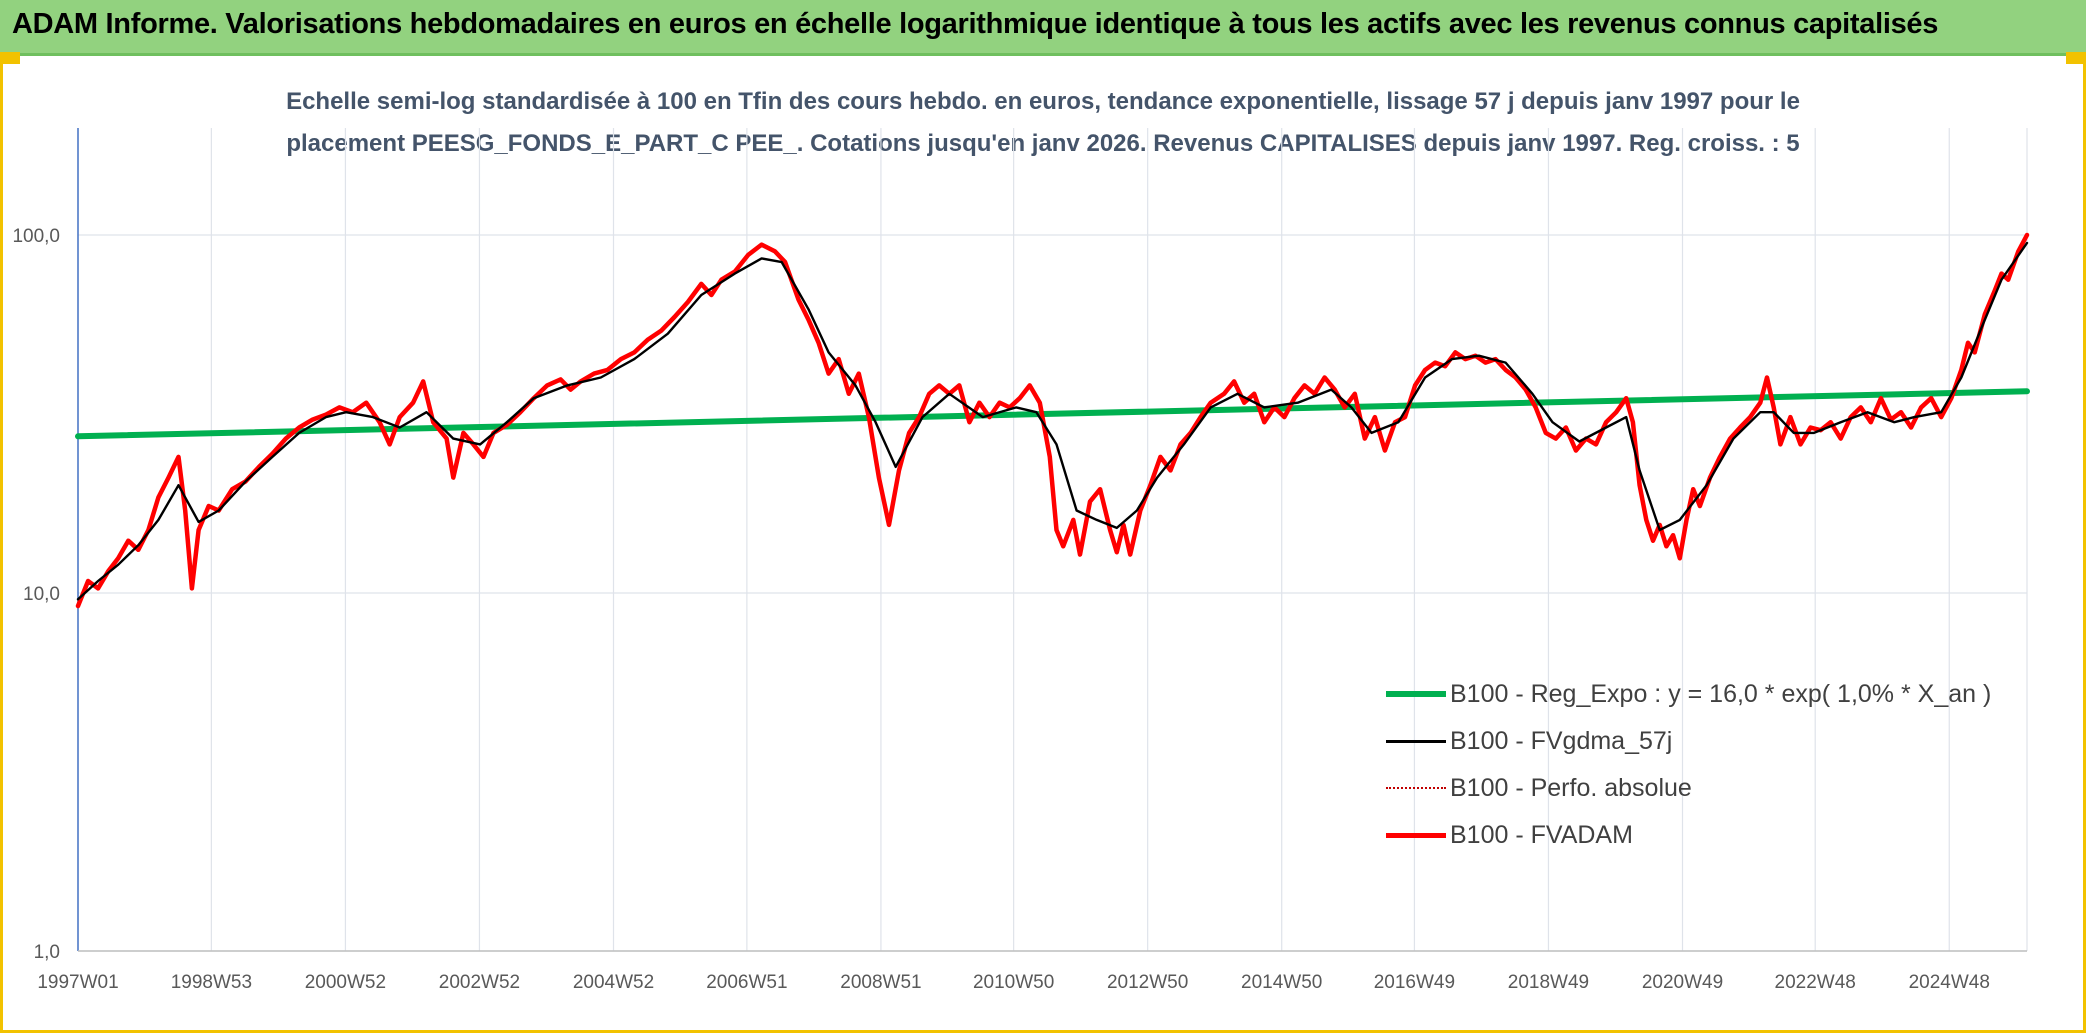  Describe the element at coordinates (1416, 835) in the screenshot. I see `legend-swatch-fvadam` at that location.